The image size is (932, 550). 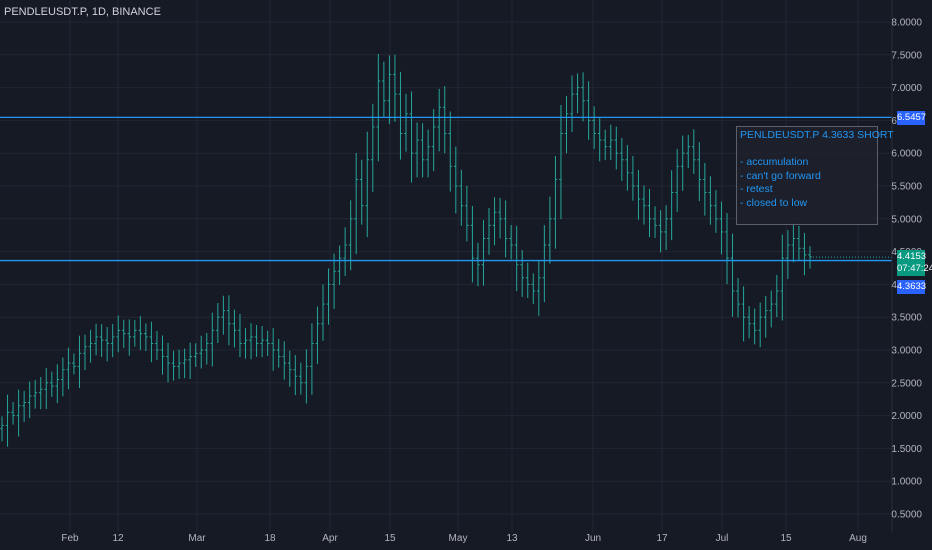 I want to click on y-tick-label: 3.0000, so click(x=906, y=351).